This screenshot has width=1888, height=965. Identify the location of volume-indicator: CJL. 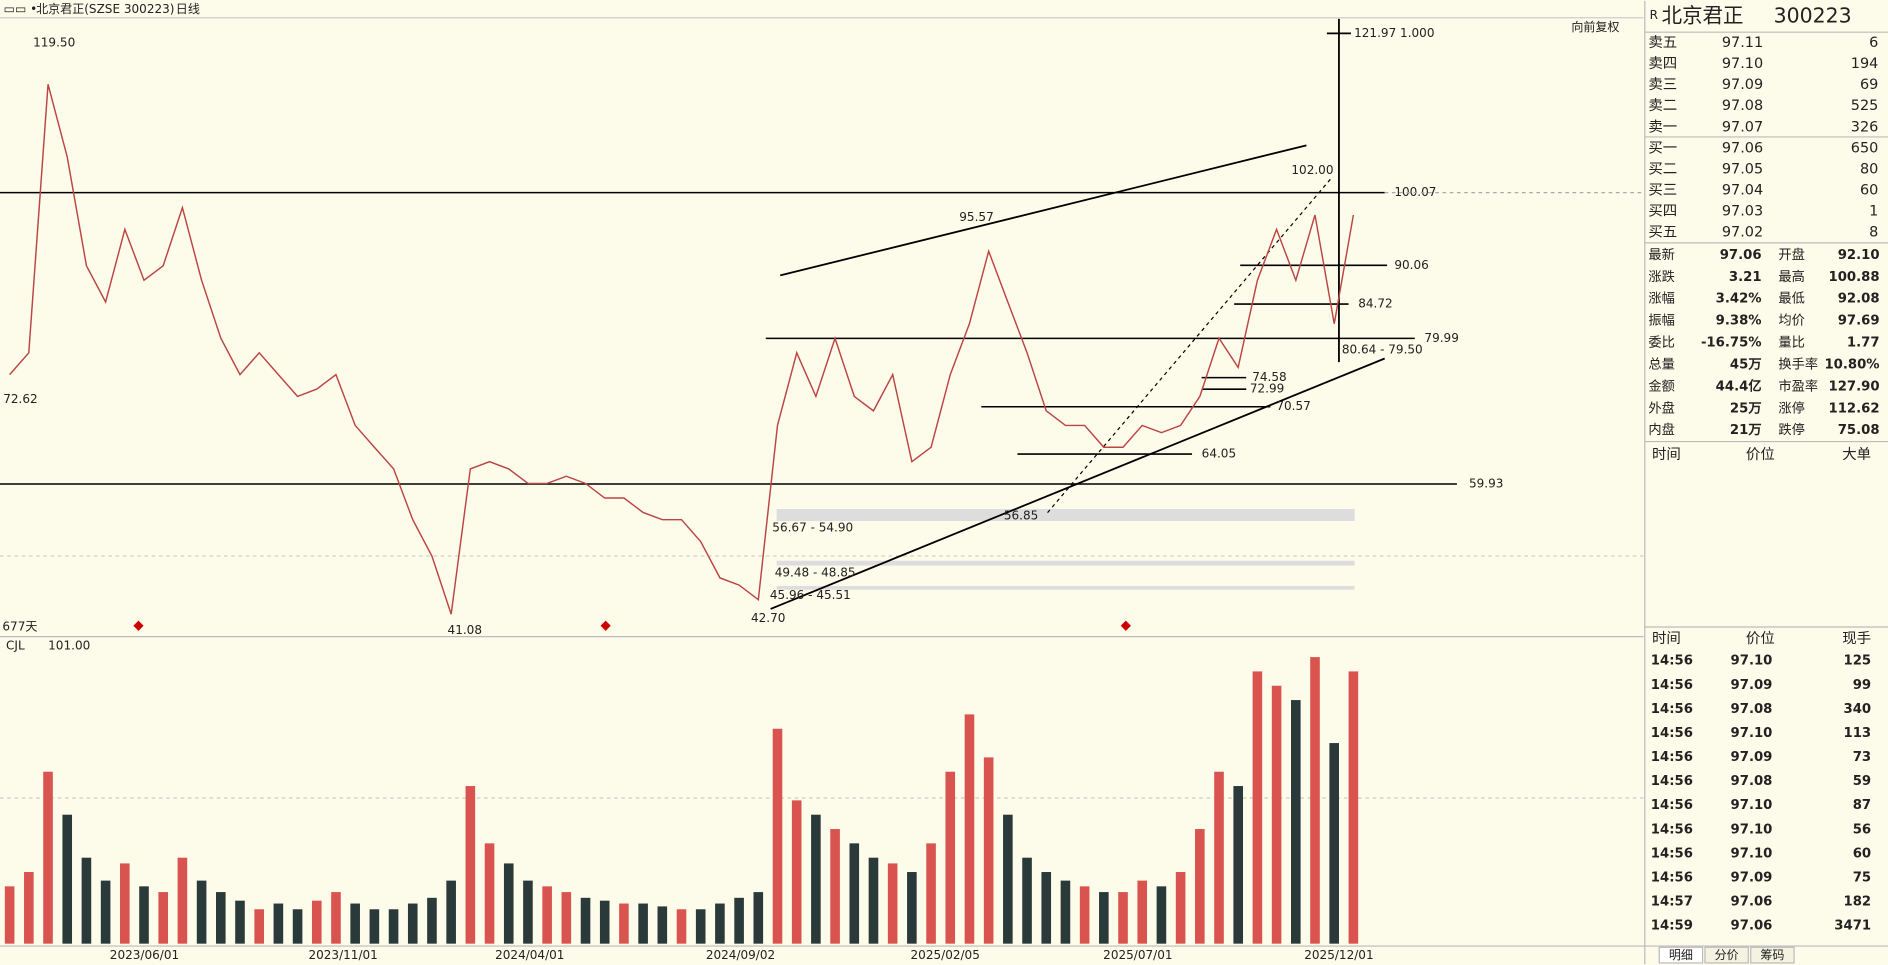
(15, 646).